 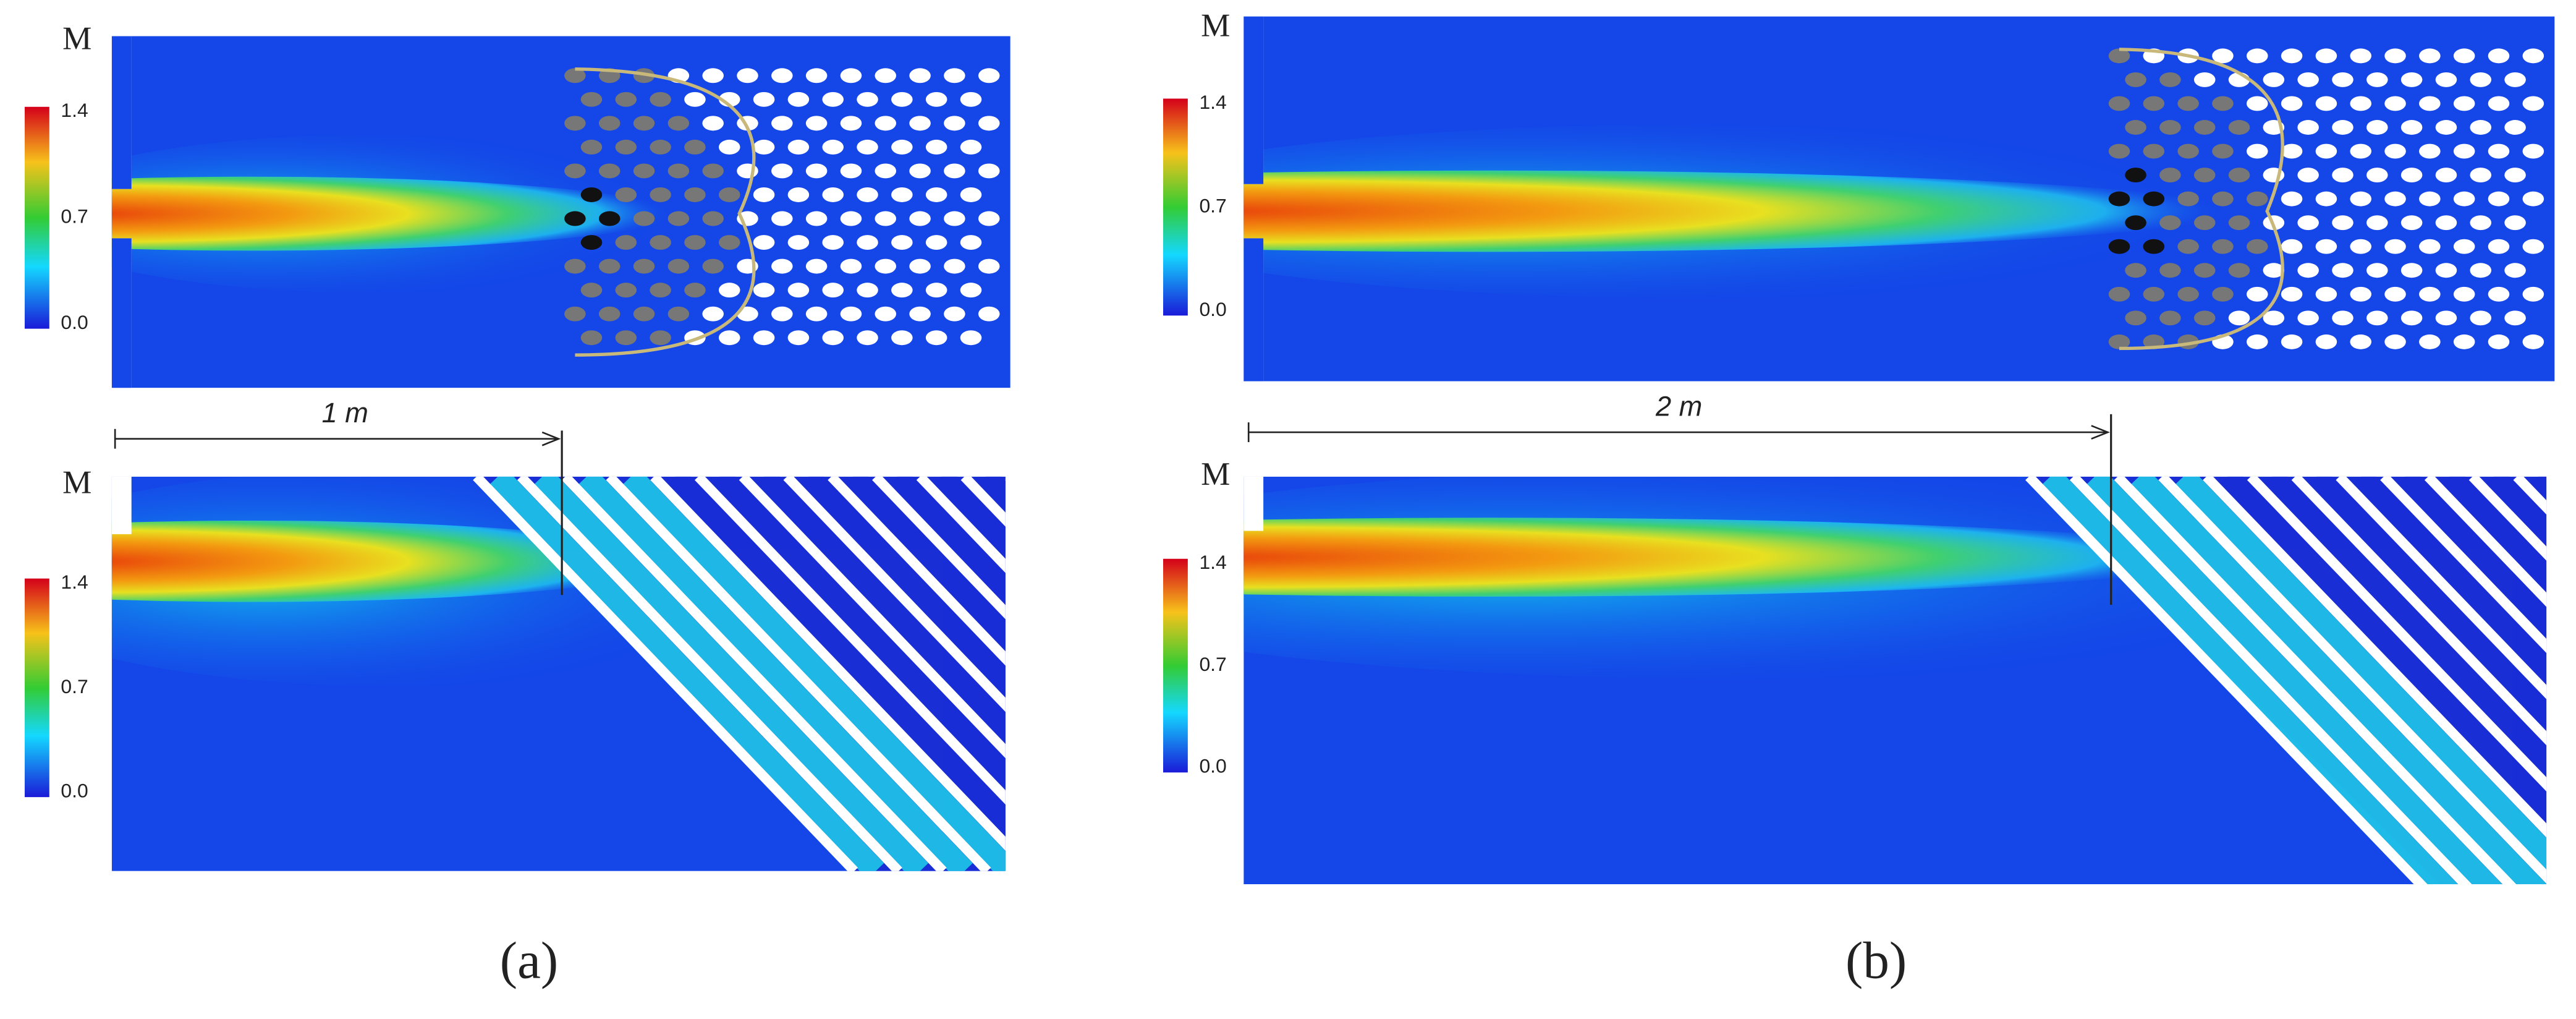 What do you see at coordinates (529, 961) in the screenshot?
I see `panel-label: (a)` at bounding box center [529, 961].